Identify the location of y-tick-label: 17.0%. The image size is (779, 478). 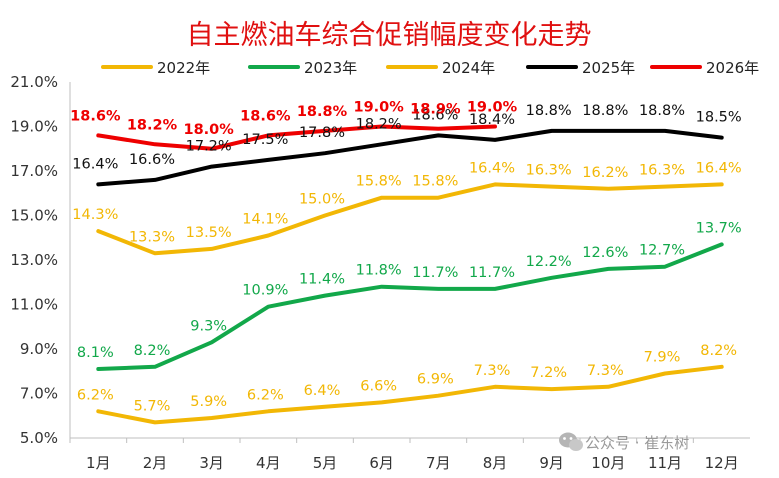
(34, 171).